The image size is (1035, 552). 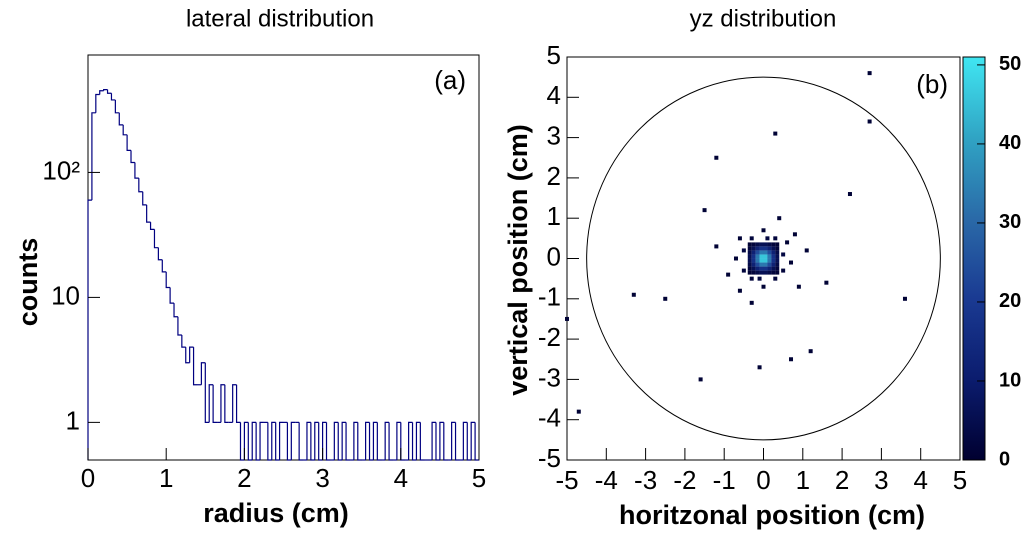 I want to click on x-tick-label: 1, so click(x=166, y=478).